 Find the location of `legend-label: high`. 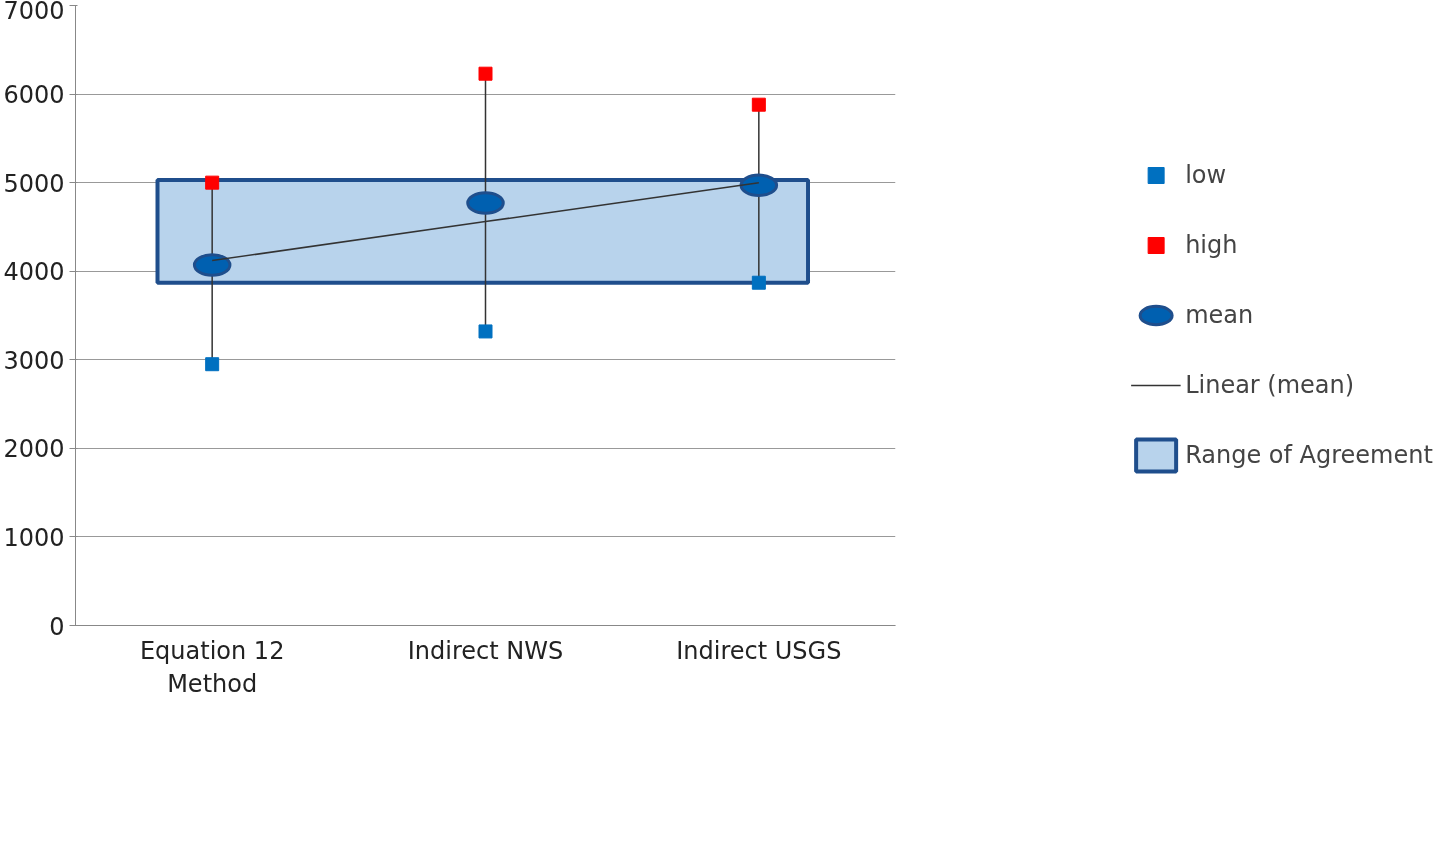

legend-label: high is located at coordinates (1211, 245).